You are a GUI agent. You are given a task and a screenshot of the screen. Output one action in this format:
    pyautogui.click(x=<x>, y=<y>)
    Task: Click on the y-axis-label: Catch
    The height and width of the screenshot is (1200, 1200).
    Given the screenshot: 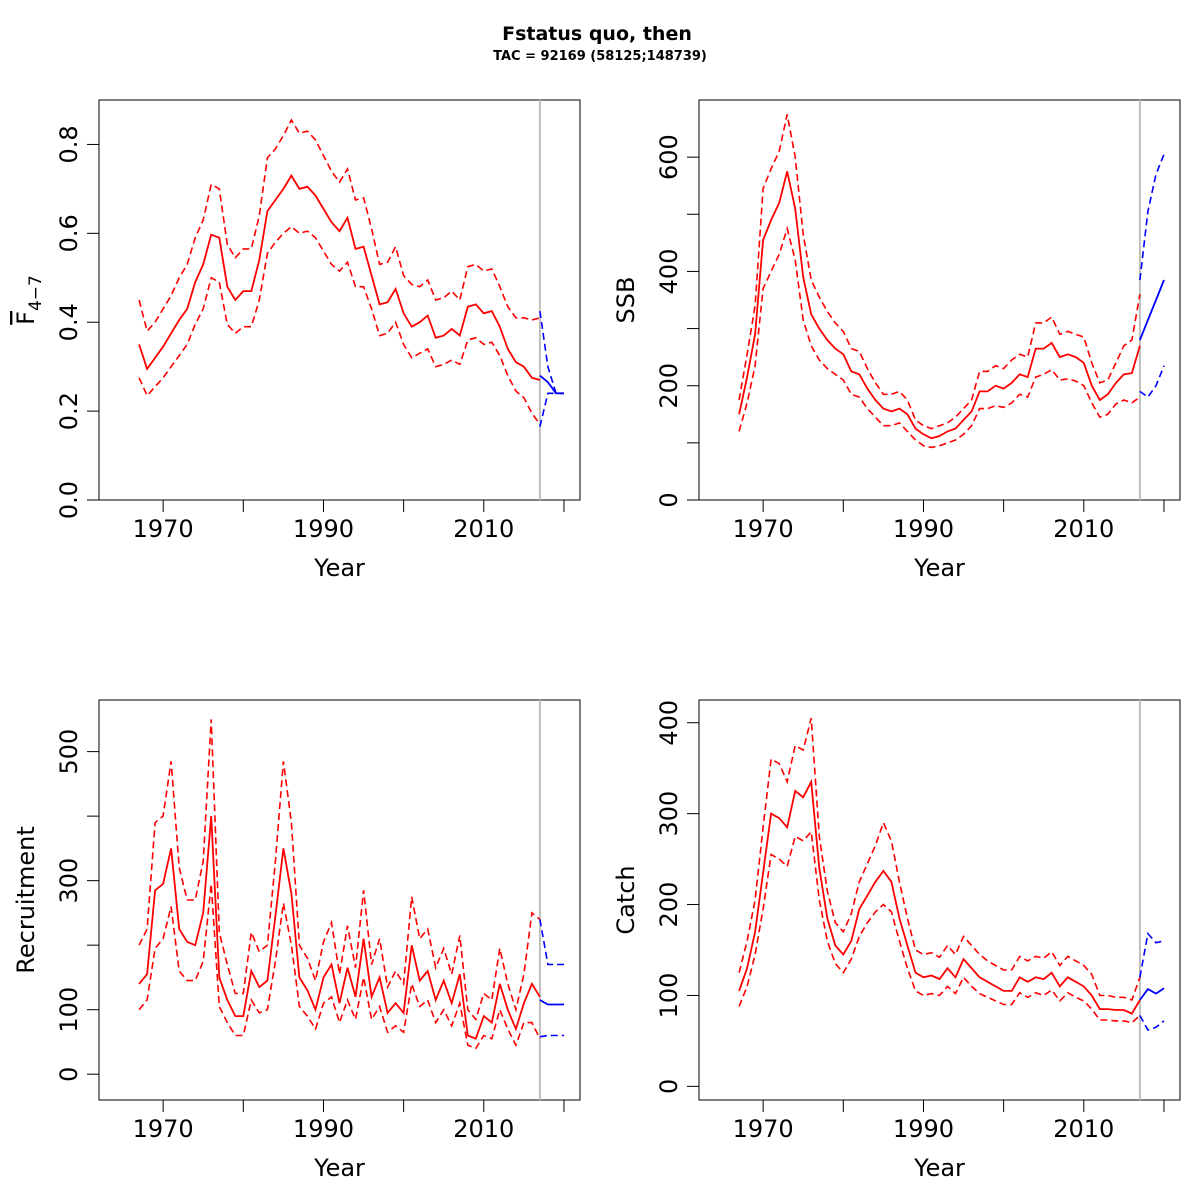 What is the action you would take?
    pyautogui.click(x=626, y=899)
    